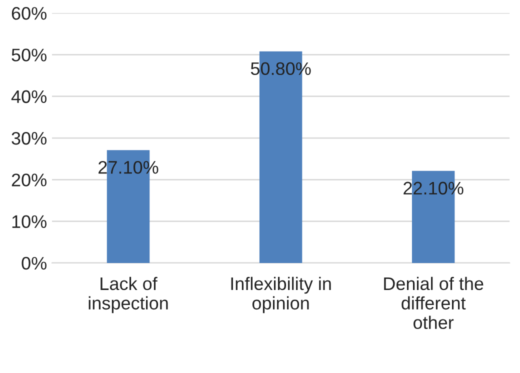 Image resolution: width=520 pixels, height=373 pixels. Describe the element at coordinates (434, 303) in the screenshot. I see `x-tick-label: Denial of the different other` at that location.